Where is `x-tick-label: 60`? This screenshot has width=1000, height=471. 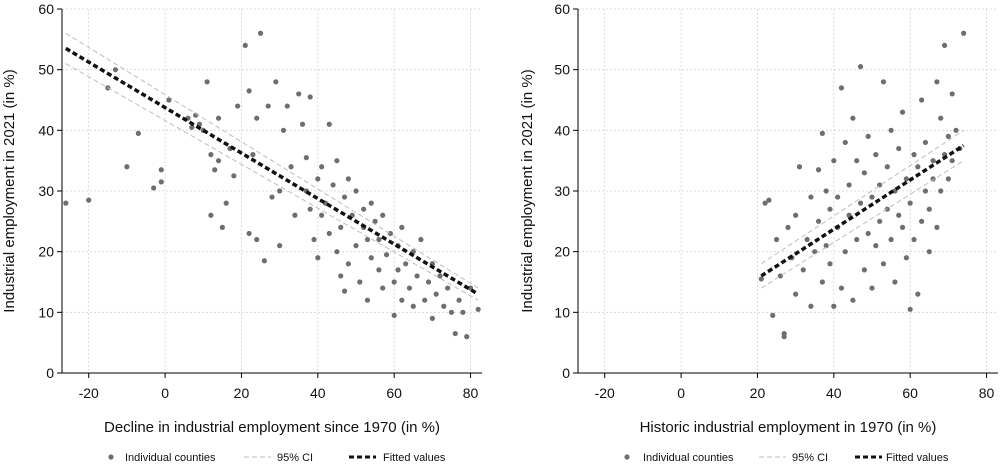
x-tick-label: 60 is located at coordinates (394, 393).